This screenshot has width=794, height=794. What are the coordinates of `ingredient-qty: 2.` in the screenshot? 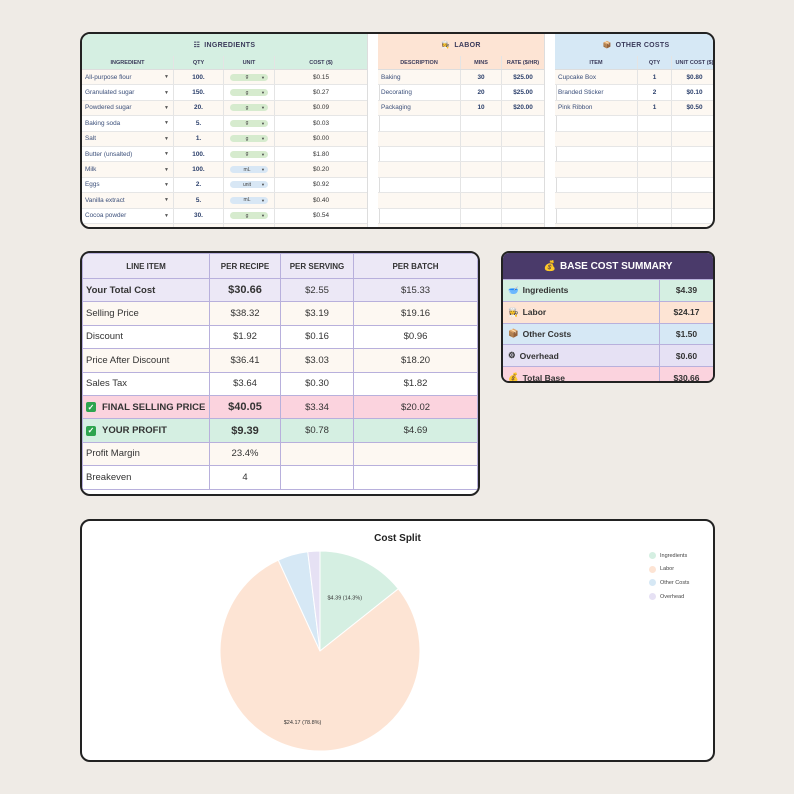 It's located at (199, 185).